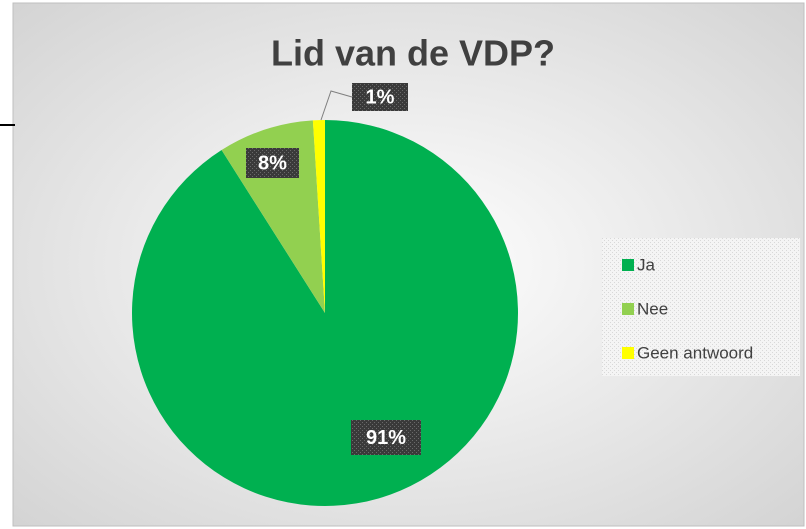 The height and width of the screenshot is (529, 806). What do you see at coordinates (413, 53) in the screenshot?
I see `chart-title: Lid van de VDP?` at bounding box center [413, 53].